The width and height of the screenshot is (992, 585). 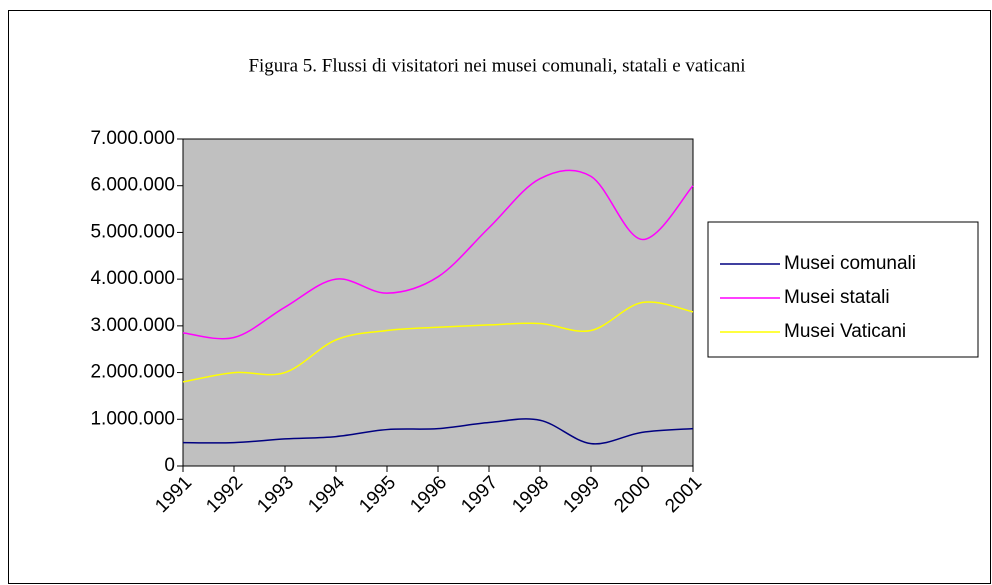 I want to click on y-tick-label: 1.000.000, so click(x=132, y=418).